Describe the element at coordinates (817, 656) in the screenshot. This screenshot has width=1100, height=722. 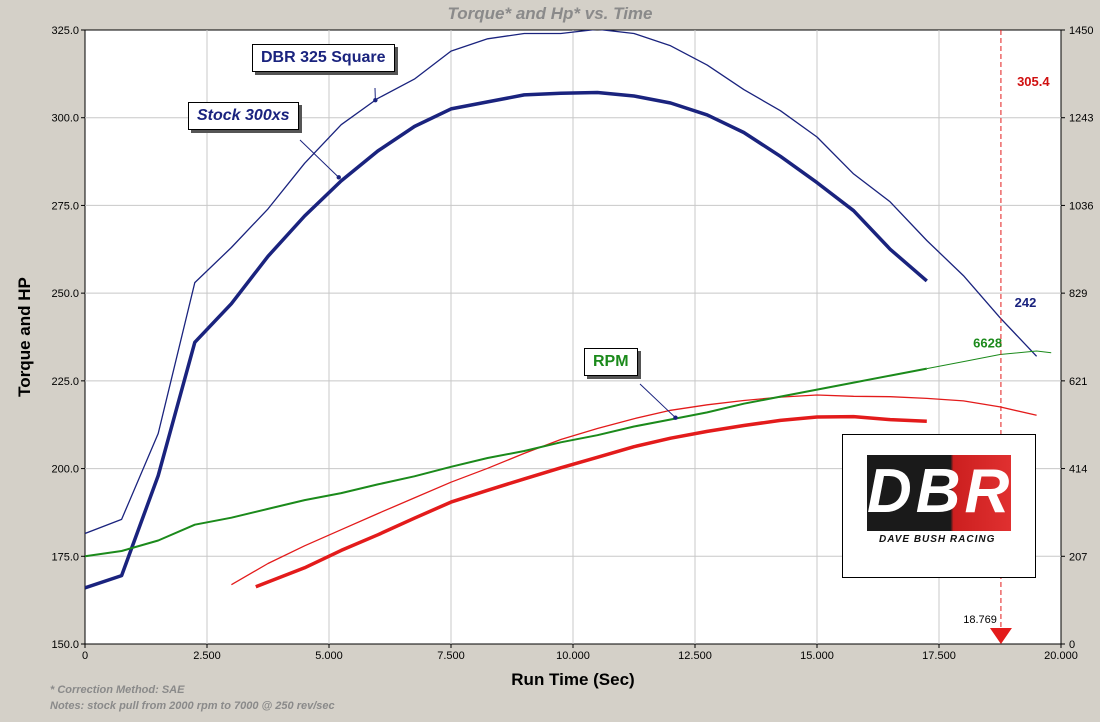
I see `x-tick-label: 15.000` at that location.